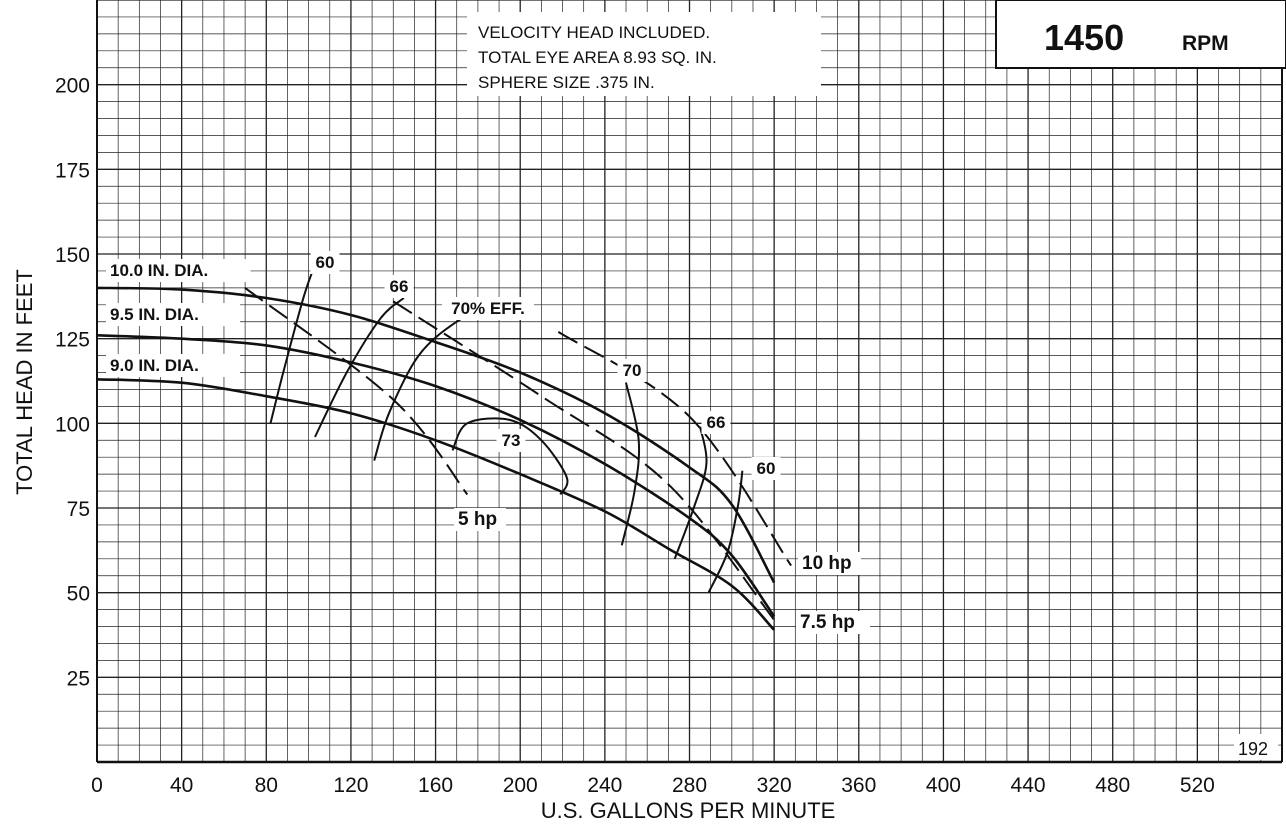  I want to click on x-tick-label: 200, so click(520, 785).